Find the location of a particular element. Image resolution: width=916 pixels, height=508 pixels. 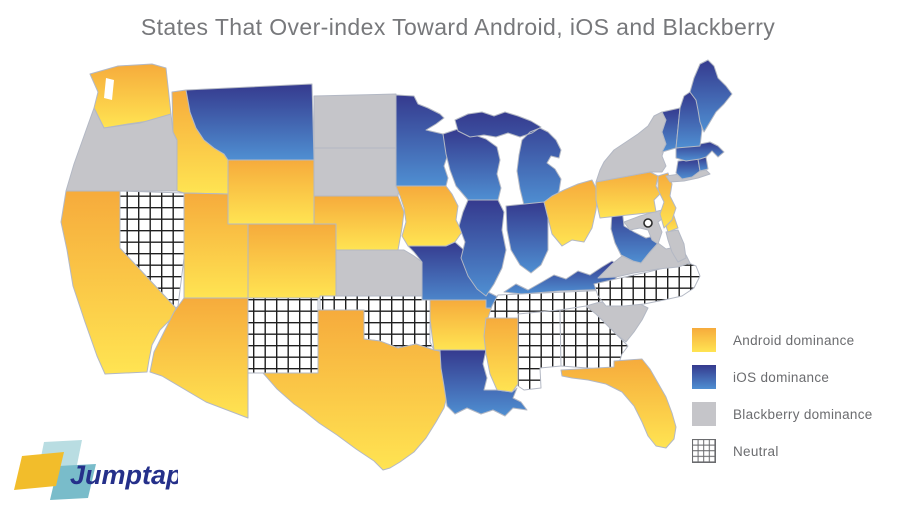

blackberry-swatch-icon is located at coordinates (704, 414).